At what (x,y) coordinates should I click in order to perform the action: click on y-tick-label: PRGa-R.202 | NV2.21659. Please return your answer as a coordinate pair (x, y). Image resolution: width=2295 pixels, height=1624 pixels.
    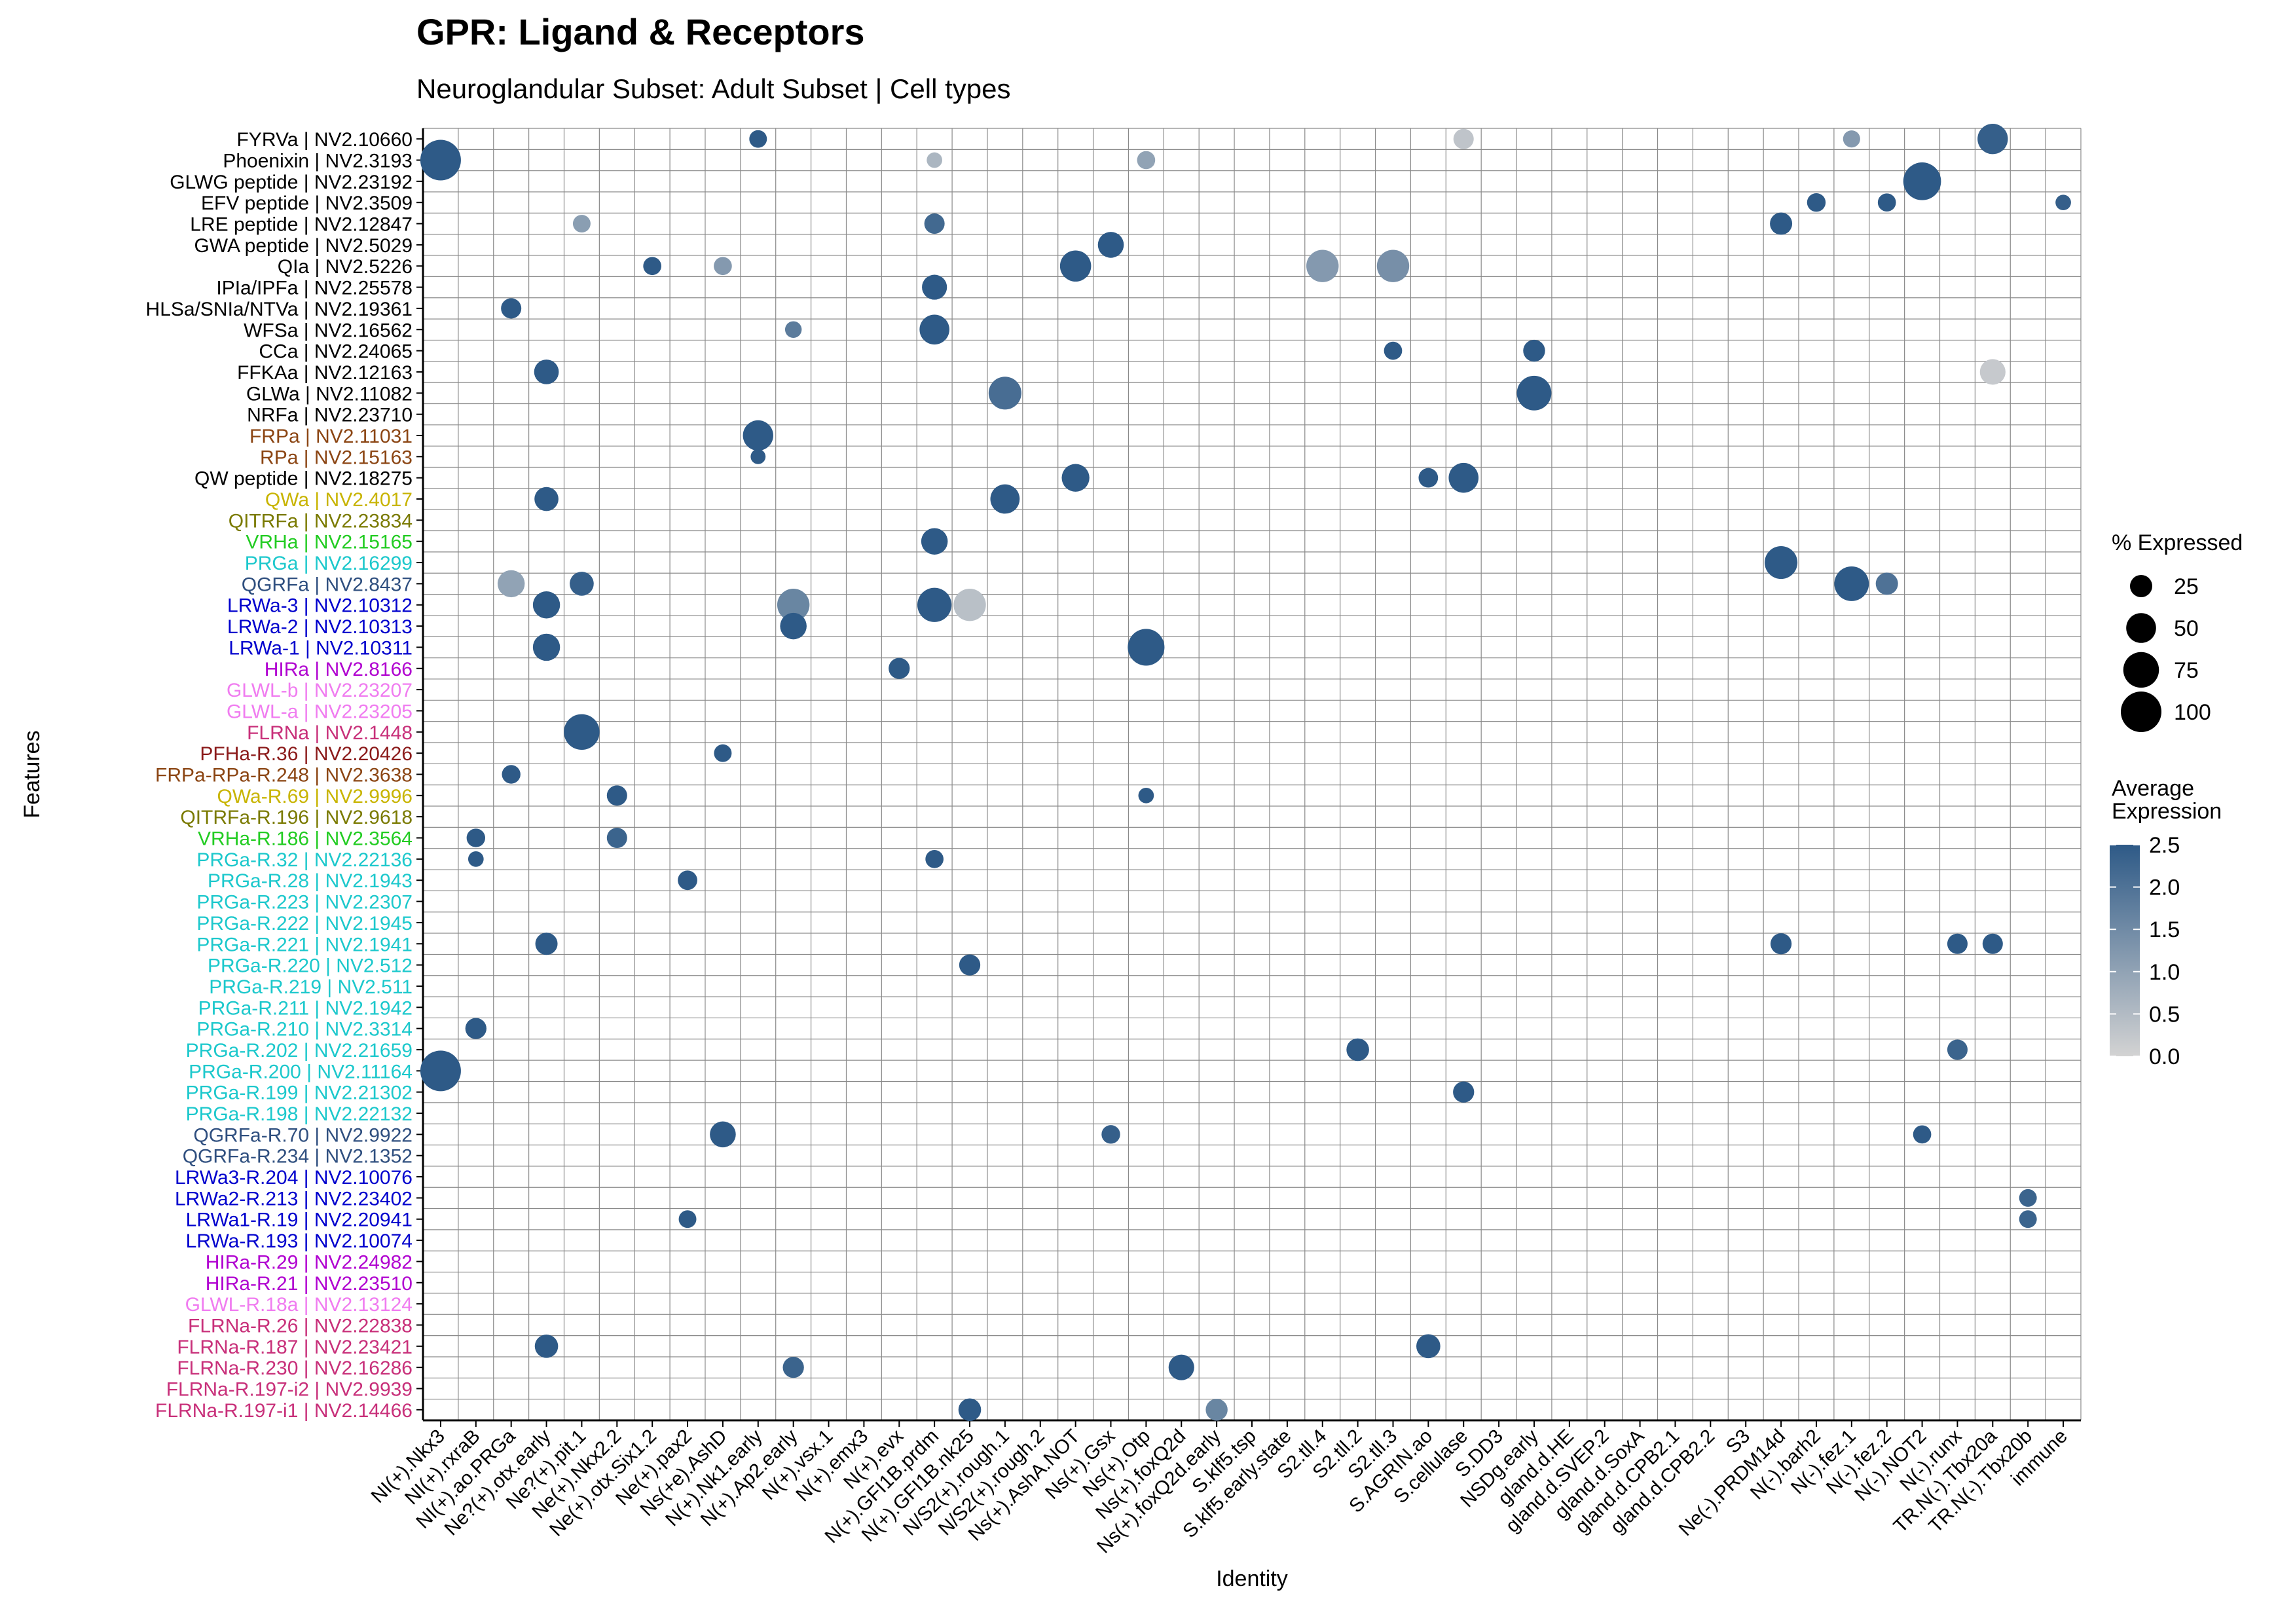
    Looking at the image, I should click on (299, 1050).